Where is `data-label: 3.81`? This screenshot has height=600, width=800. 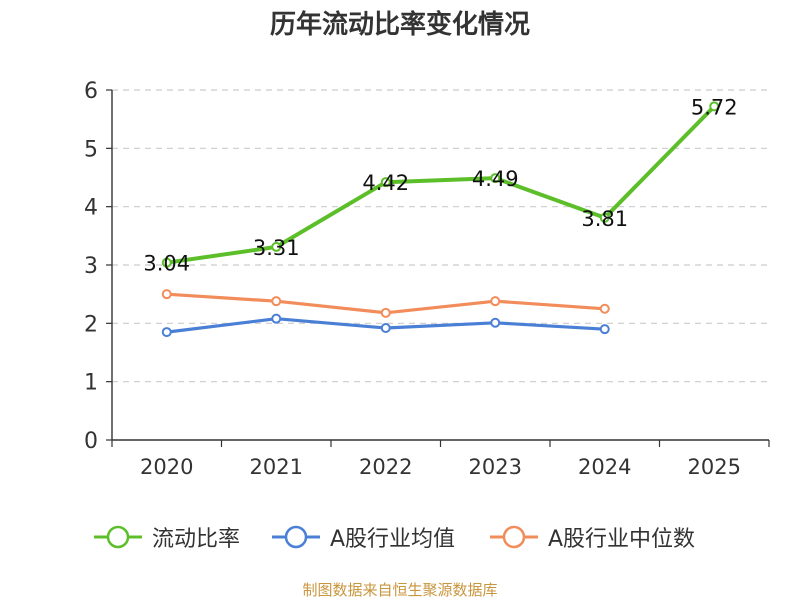
data-label: 3.81 is located at coordinates (604, 219).